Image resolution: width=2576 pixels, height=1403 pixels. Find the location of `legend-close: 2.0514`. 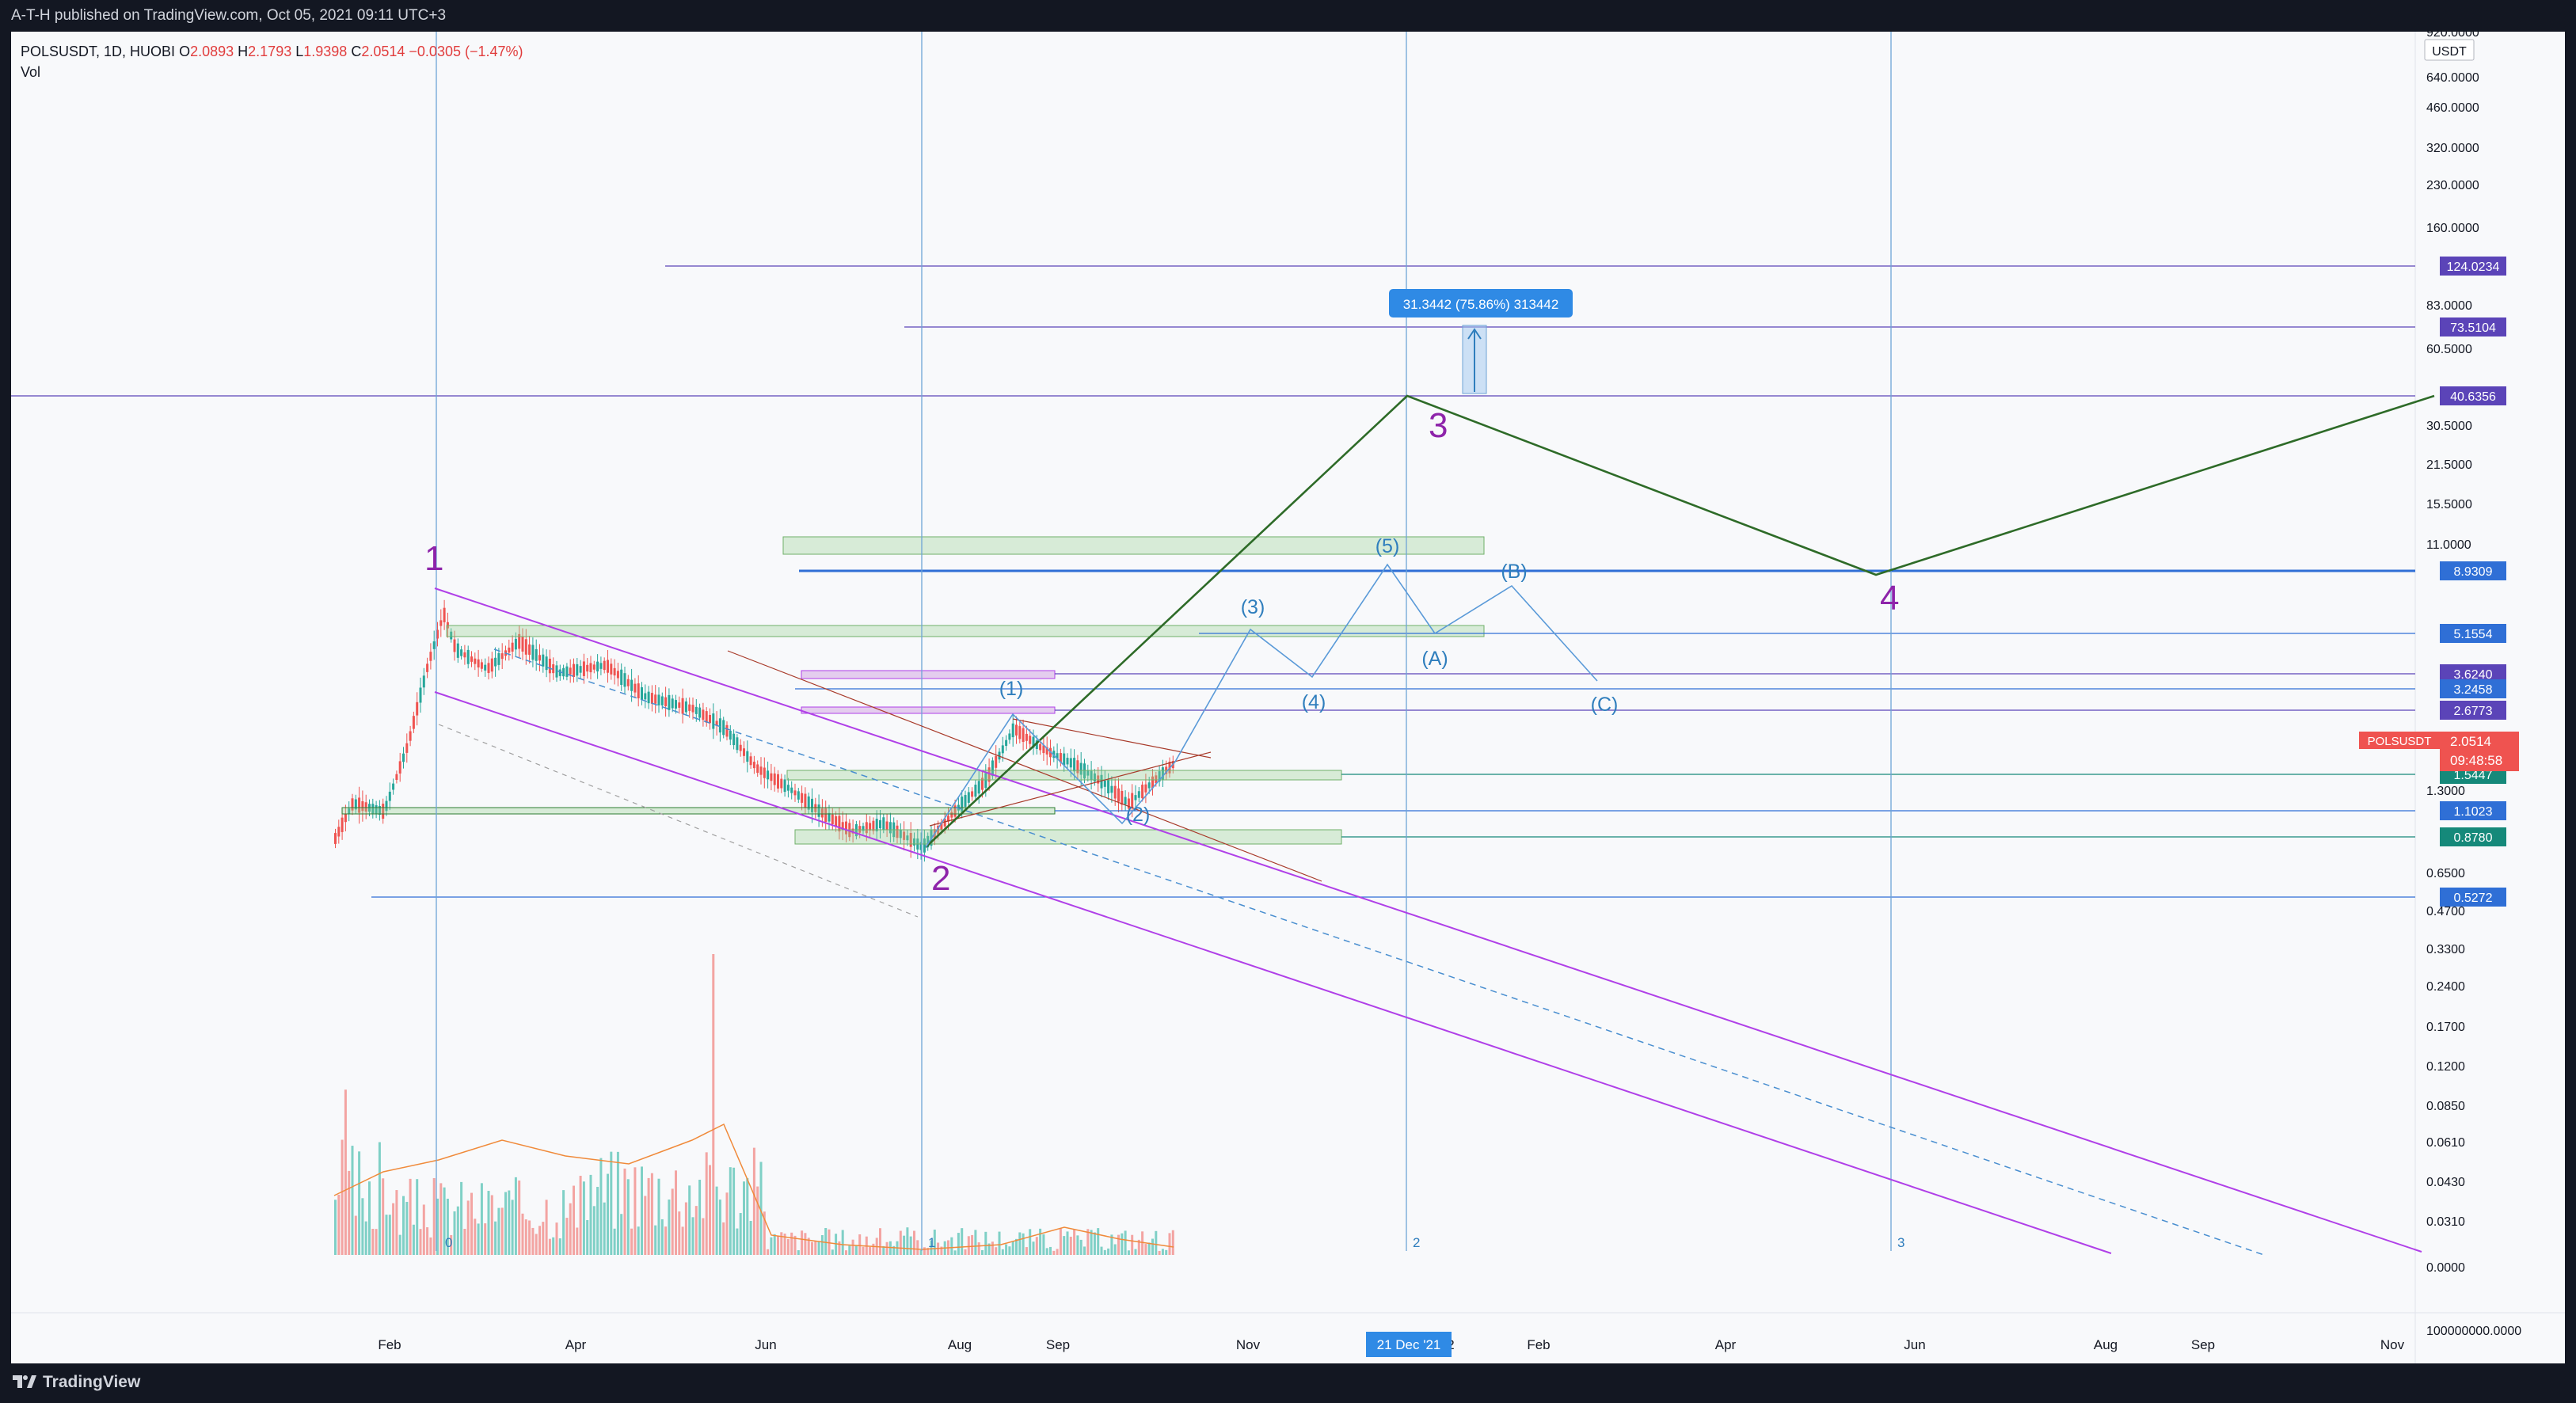

legend-close: 2.0514 is located at coordinates (383, 52).